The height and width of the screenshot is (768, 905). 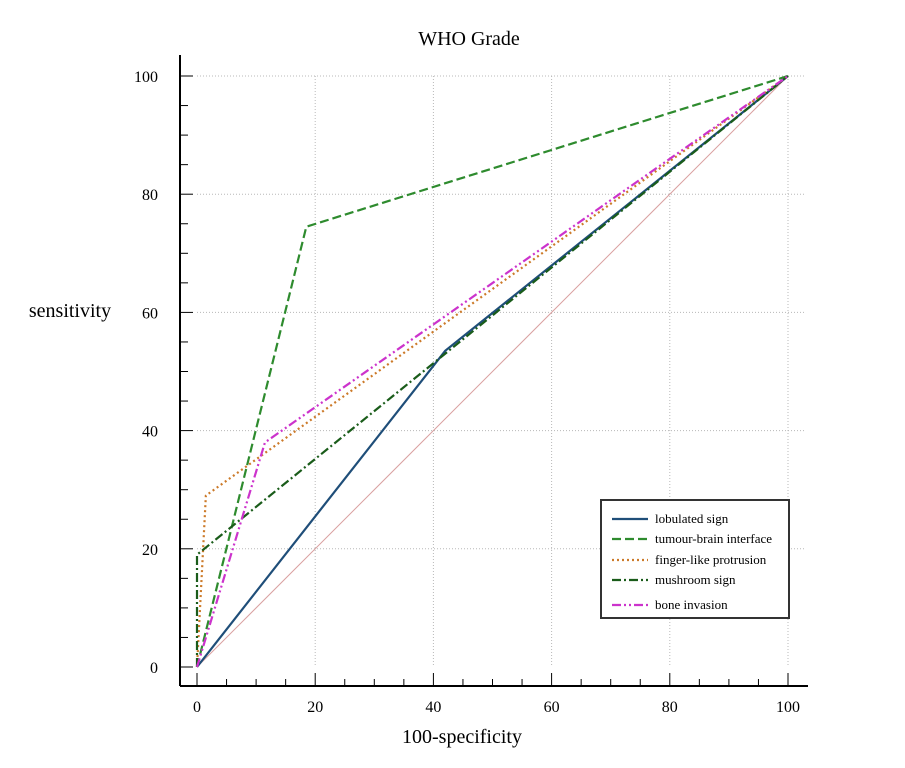 I want to click on x-tick-label: 40, so click(x=433, y=707).